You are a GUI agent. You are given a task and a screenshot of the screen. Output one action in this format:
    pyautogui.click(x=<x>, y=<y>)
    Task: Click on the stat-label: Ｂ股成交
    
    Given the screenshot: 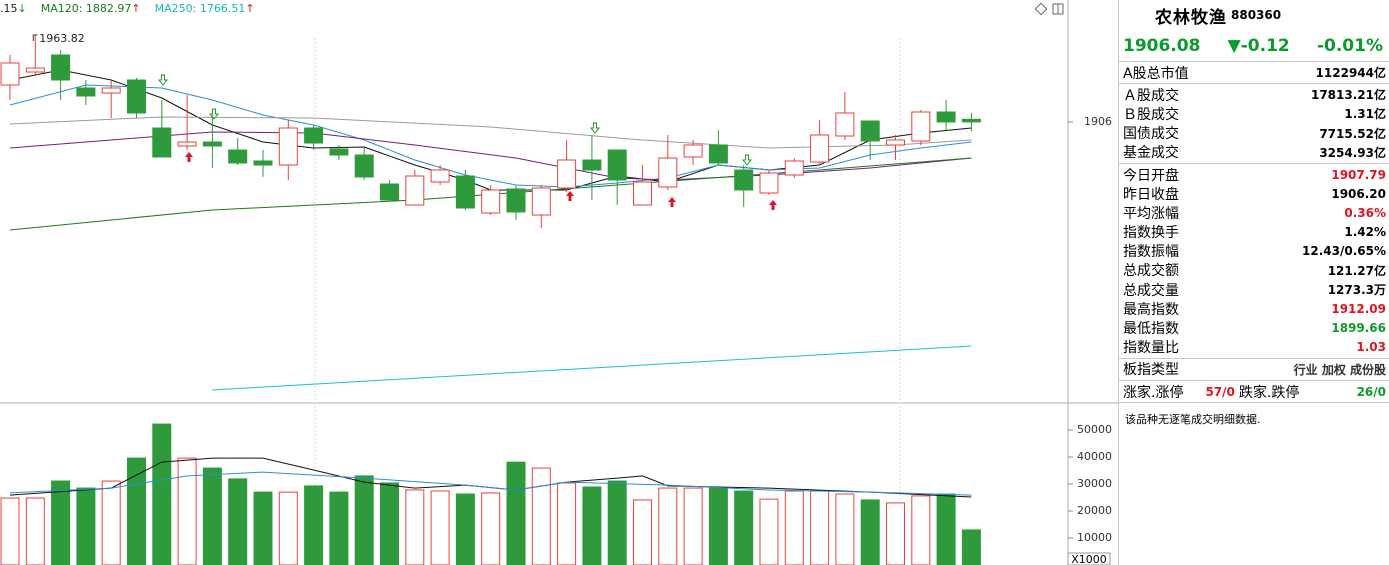 What is the action you would take?
    pyautogui.click(x=1151, y=114)
    